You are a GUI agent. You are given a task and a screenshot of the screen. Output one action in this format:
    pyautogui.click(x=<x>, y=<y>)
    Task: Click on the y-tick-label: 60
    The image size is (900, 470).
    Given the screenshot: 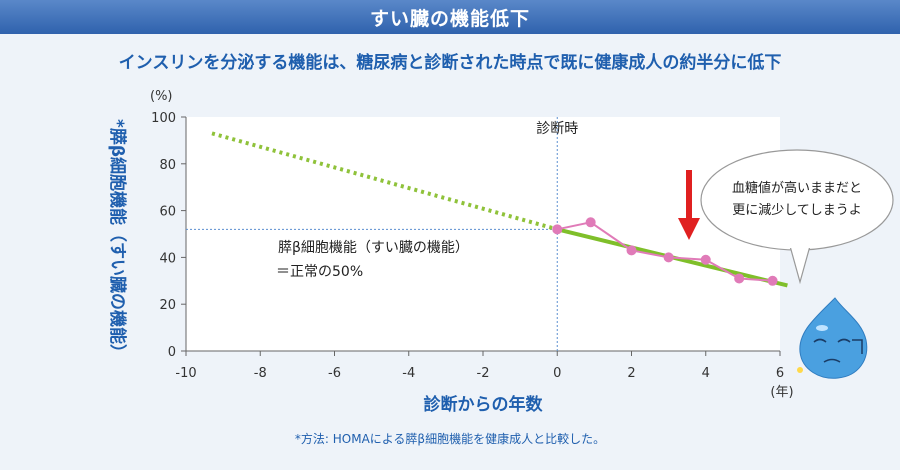 What is the action you would take?
    pyautogui.click(x=167, y=212)
    